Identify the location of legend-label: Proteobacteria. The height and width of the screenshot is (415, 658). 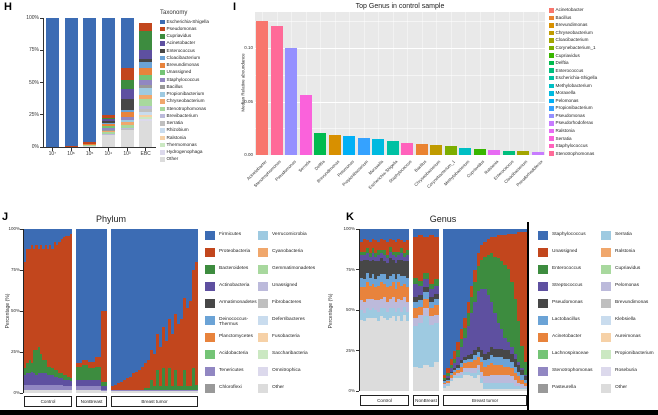
(235, 251).